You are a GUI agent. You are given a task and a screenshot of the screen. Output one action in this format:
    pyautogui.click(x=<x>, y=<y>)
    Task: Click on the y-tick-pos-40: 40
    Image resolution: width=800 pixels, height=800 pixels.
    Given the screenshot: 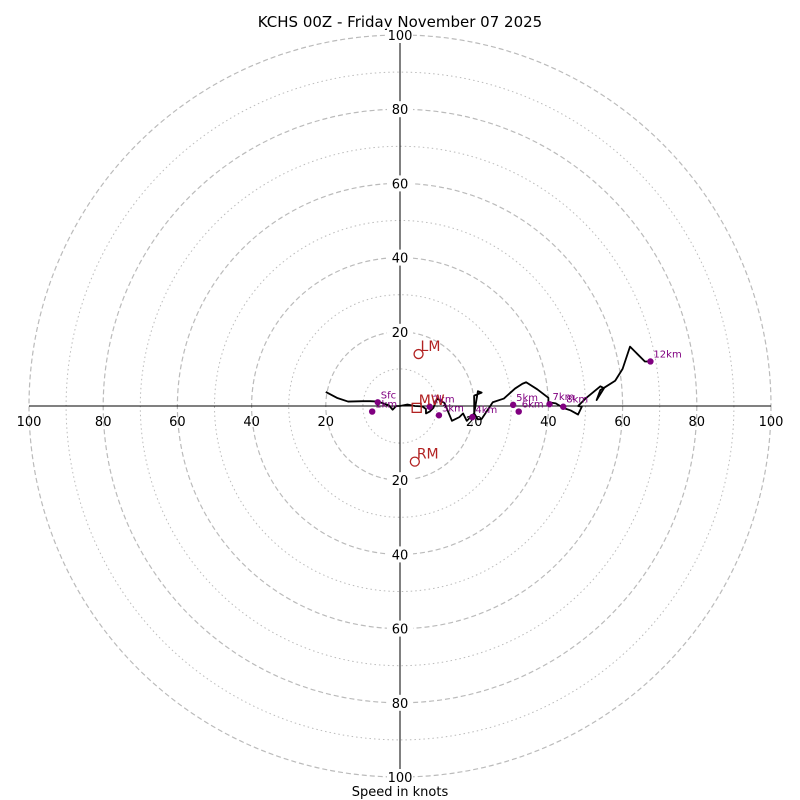 What is the action you would take?
    pyautogui.click(x=400, y=259)
    